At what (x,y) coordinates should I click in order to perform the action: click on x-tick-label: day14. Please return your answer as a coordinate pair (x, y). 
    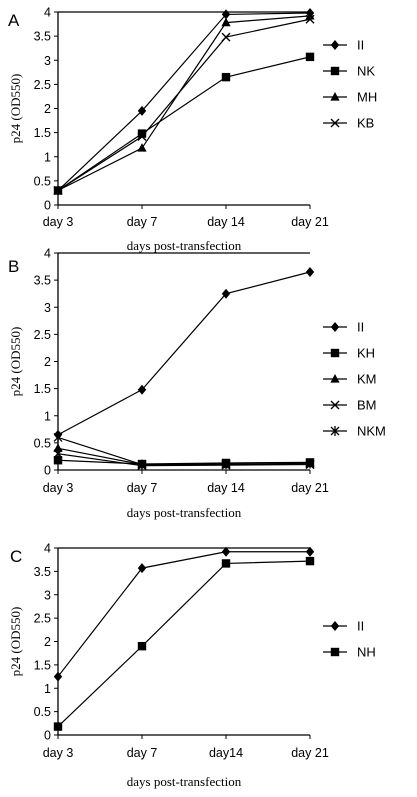
    Looking at the image, I should click on (226, 753).